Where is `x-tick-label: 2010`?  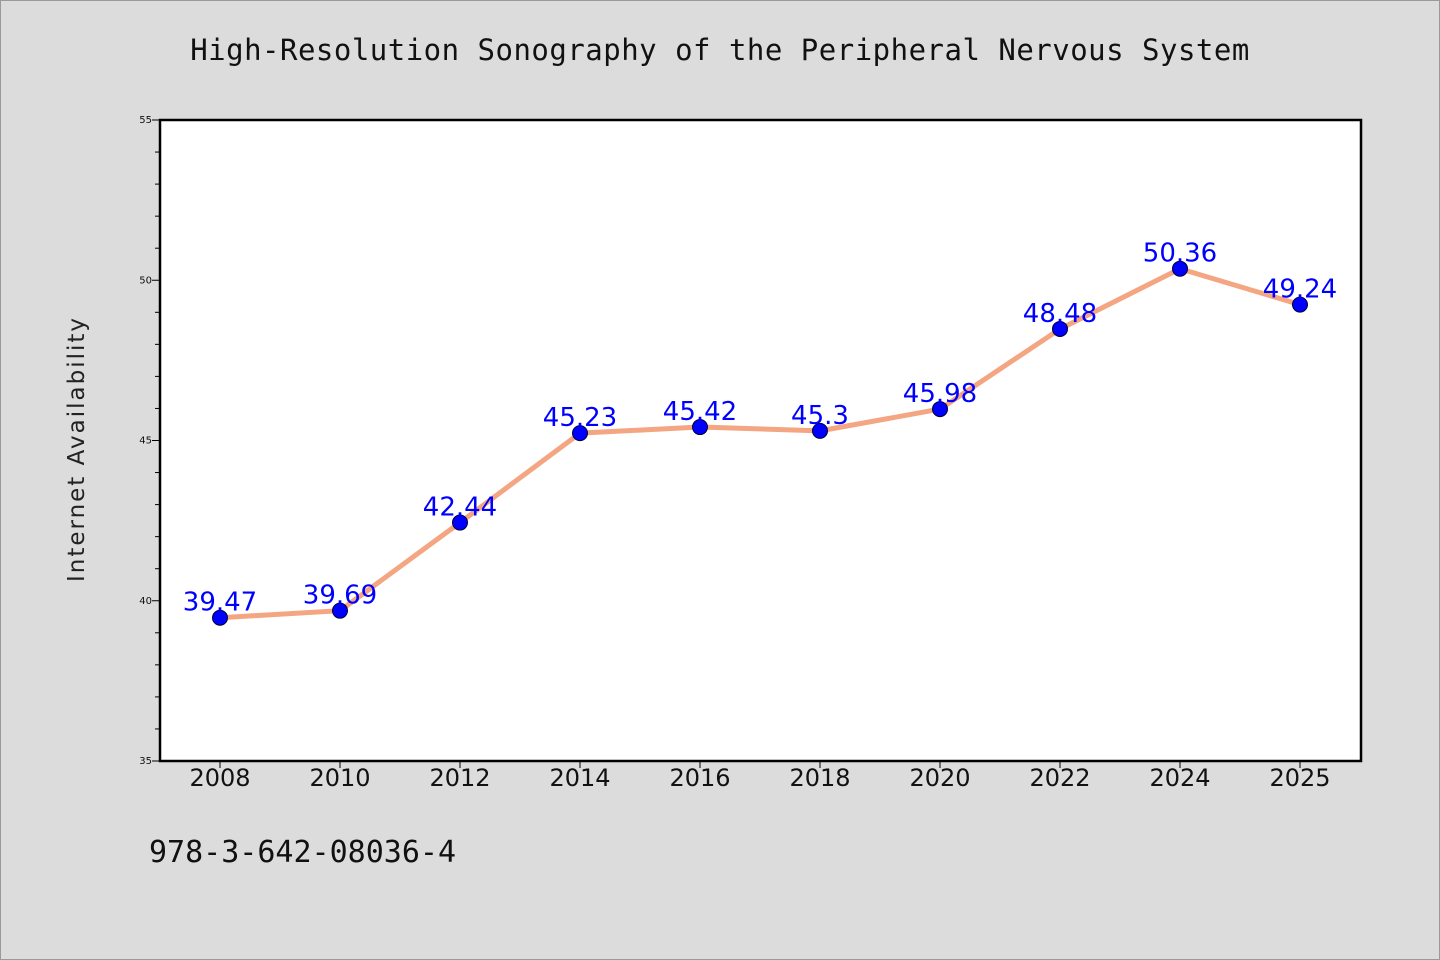
x-tick-label: 2010 is located at coordinates (339, 778).